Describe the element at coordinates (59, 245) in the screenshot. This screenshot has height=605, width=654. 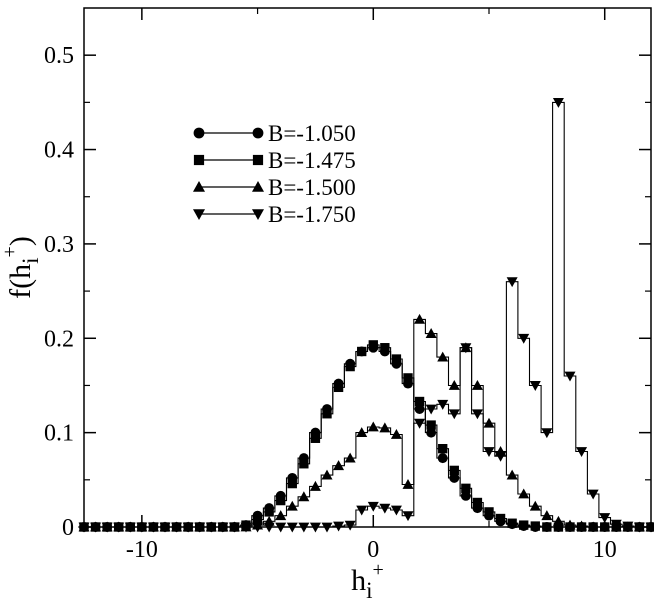
I see `y-tick-label: 0.3` at that location.